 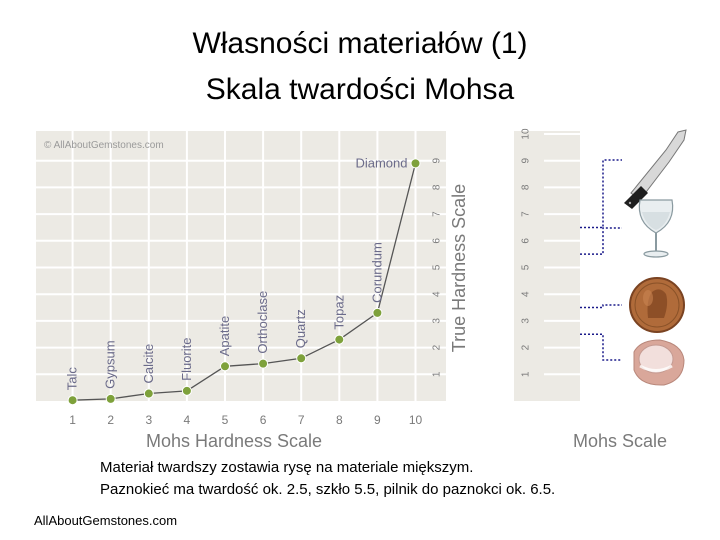 I want to click on y-tick-labels: 1 2 3 4 5 6 7 8 9, so click(x=437, y=267).